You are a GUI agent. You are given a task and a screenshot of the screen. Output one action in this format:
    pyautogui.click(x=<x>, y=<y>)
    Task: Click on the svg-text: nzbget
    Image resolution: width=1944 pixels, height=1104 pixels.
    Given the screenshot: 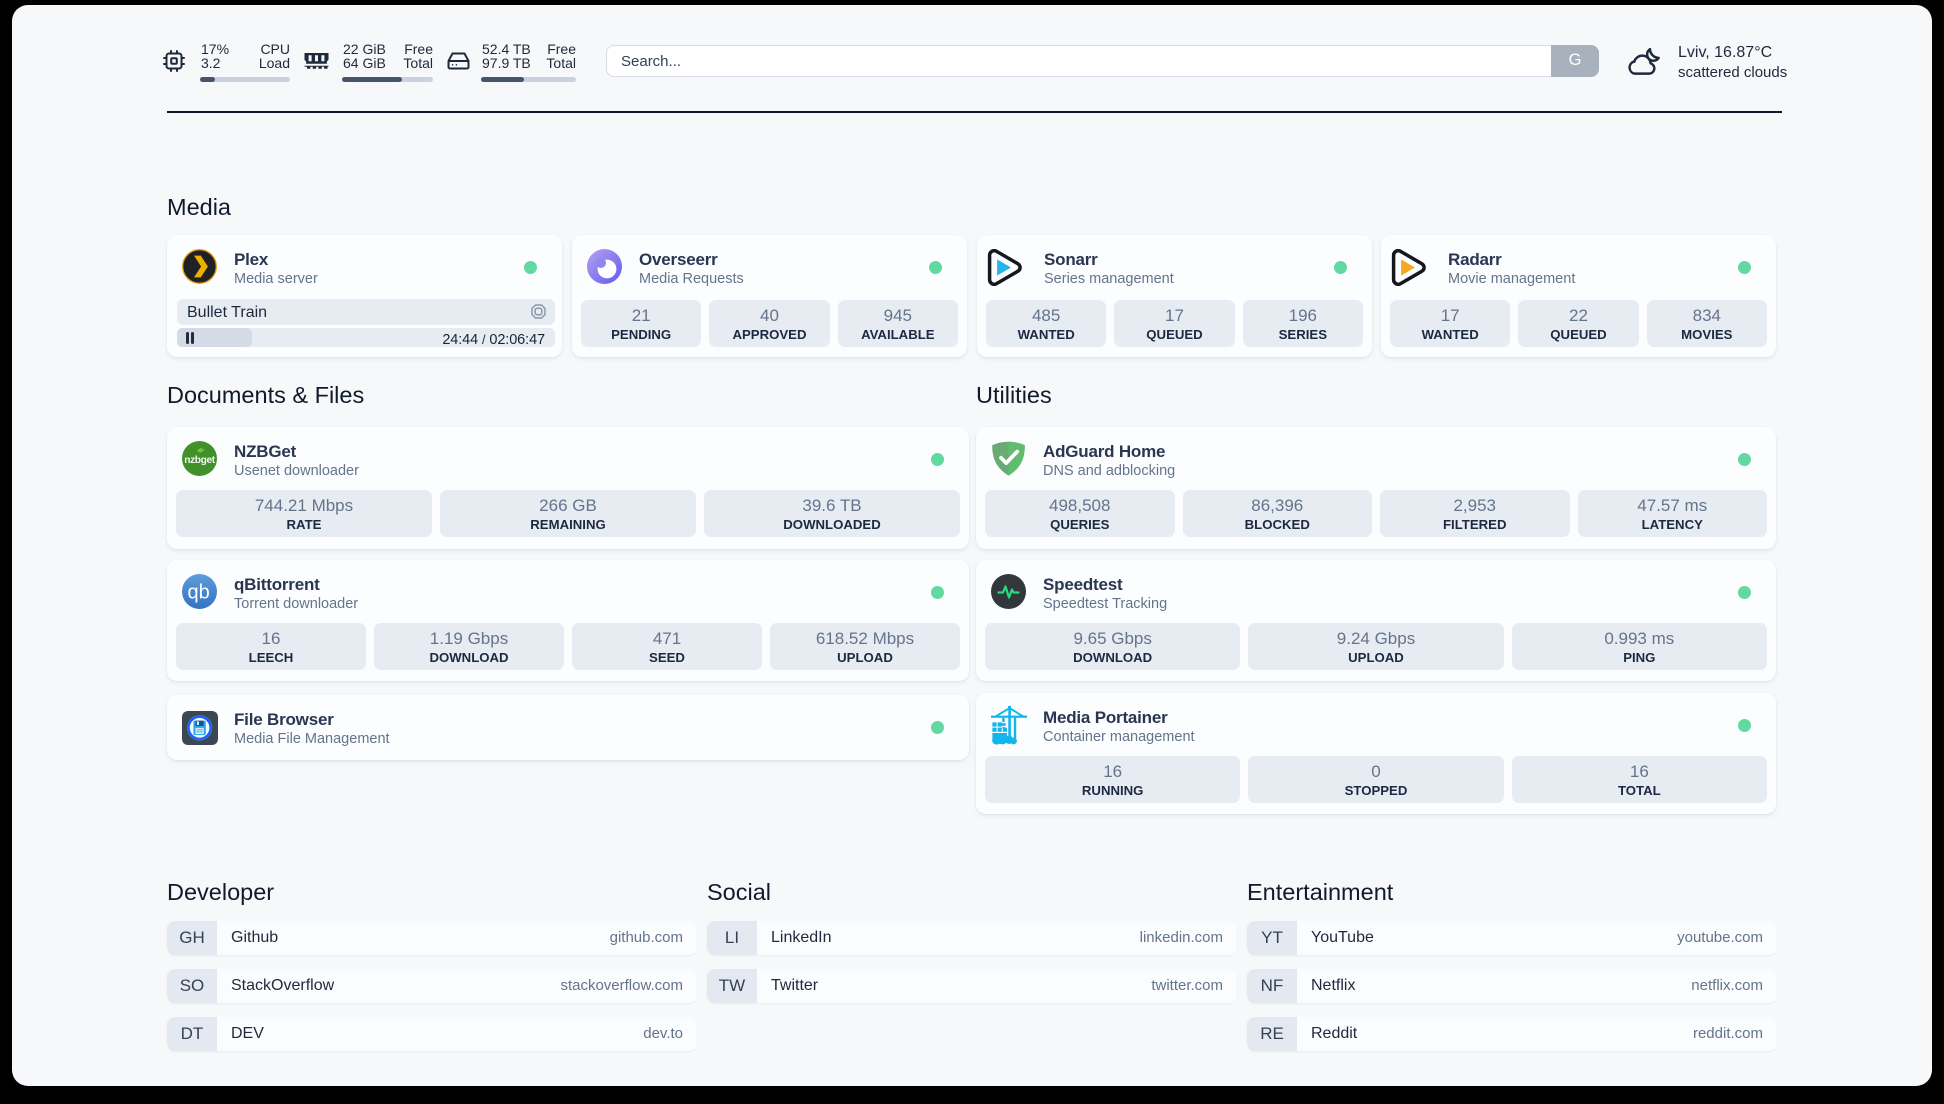 What is the action you would take?
    pyautogui.click(x=199, y=460)
    